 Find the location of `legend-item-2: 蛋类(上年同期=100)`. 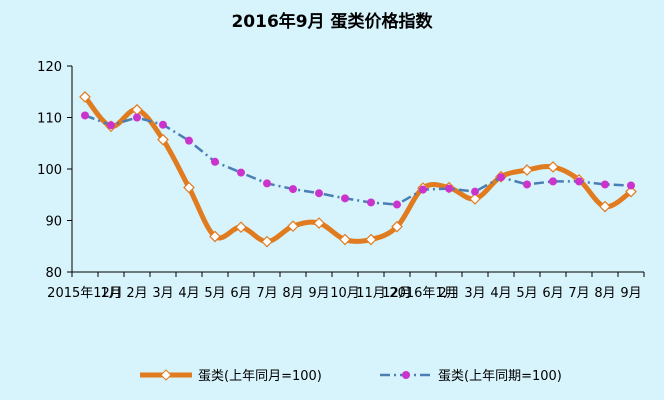

legend-item-2: 蛋类(上年同期=100) is located at coordinates (471, 376).